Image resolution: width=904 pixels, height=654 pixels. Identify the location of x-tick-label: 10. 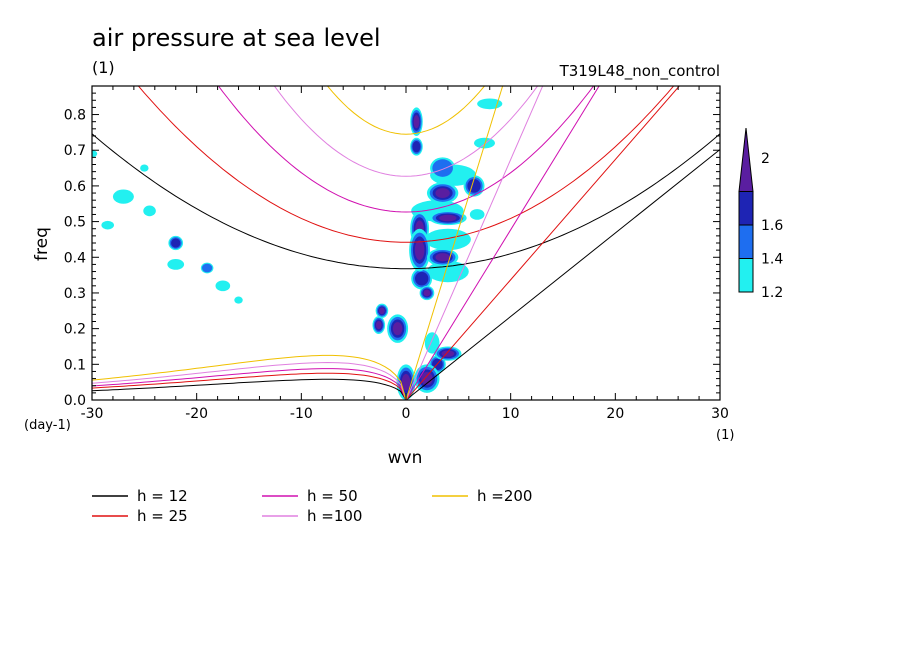
(511, 414).